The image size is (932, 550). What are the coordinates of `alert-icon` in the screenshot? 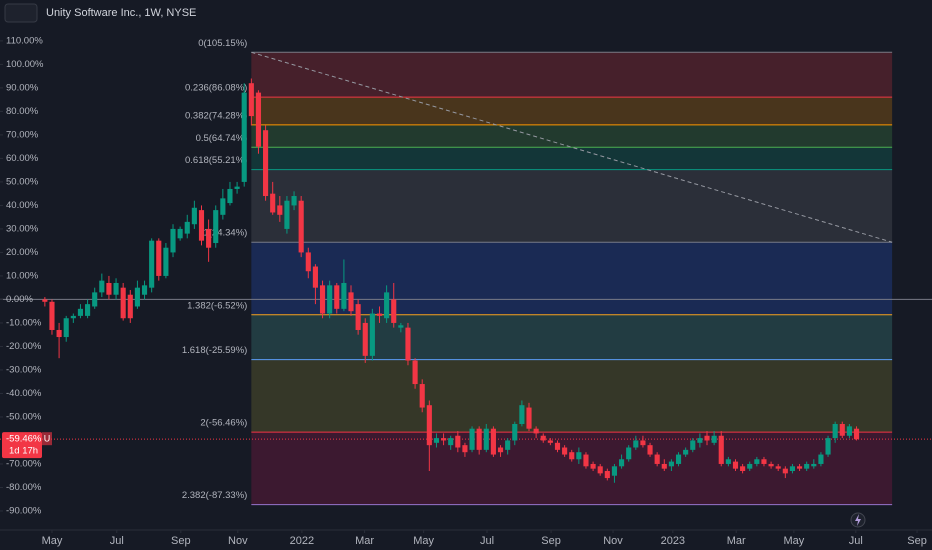 It's located at (858, 520).